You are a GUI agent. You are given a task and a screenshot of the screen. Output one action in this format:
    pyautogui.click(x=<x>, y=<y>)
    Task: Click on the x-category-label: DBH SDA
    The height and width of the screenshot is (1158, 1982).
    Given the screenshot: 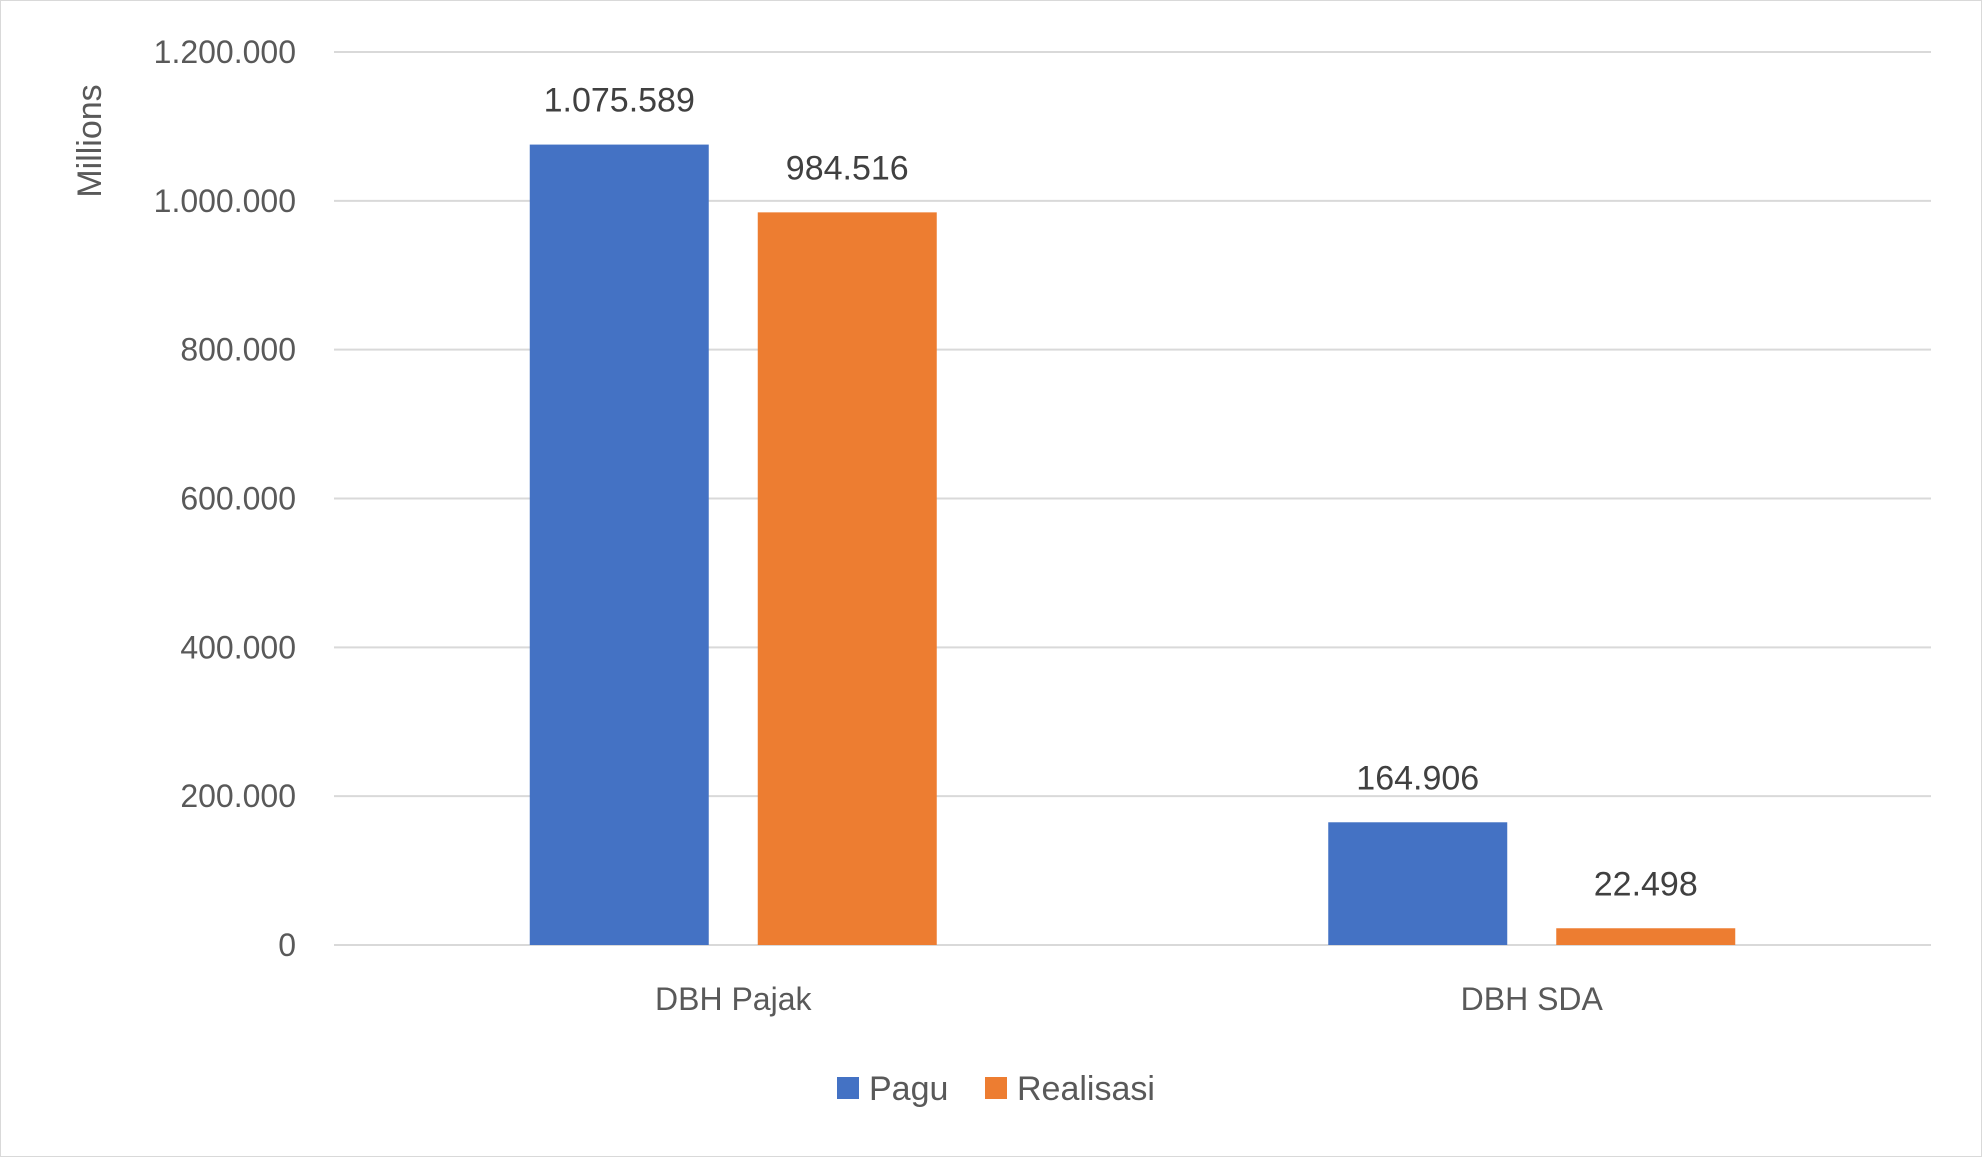 What is the action you would take?
    pyautogui.click(x=1532, y=999)
    